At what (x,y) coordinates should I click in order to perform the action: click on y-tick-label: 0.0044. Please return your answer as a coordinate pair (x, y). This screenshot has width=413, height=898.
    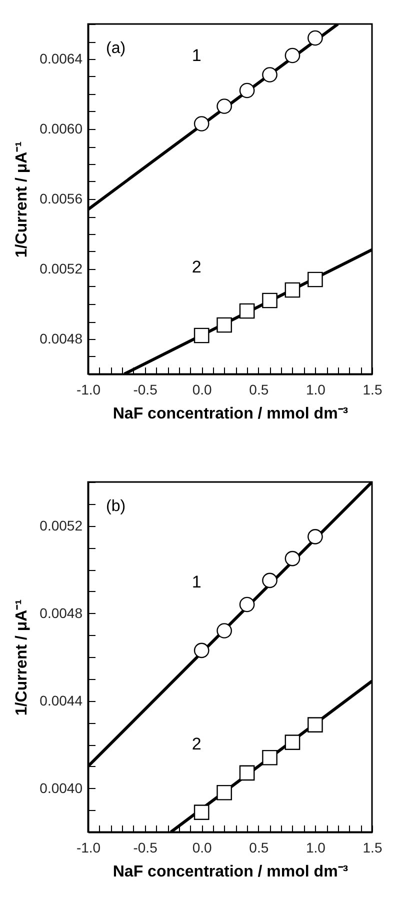
    Looking at the image, I should click on (61, 700).